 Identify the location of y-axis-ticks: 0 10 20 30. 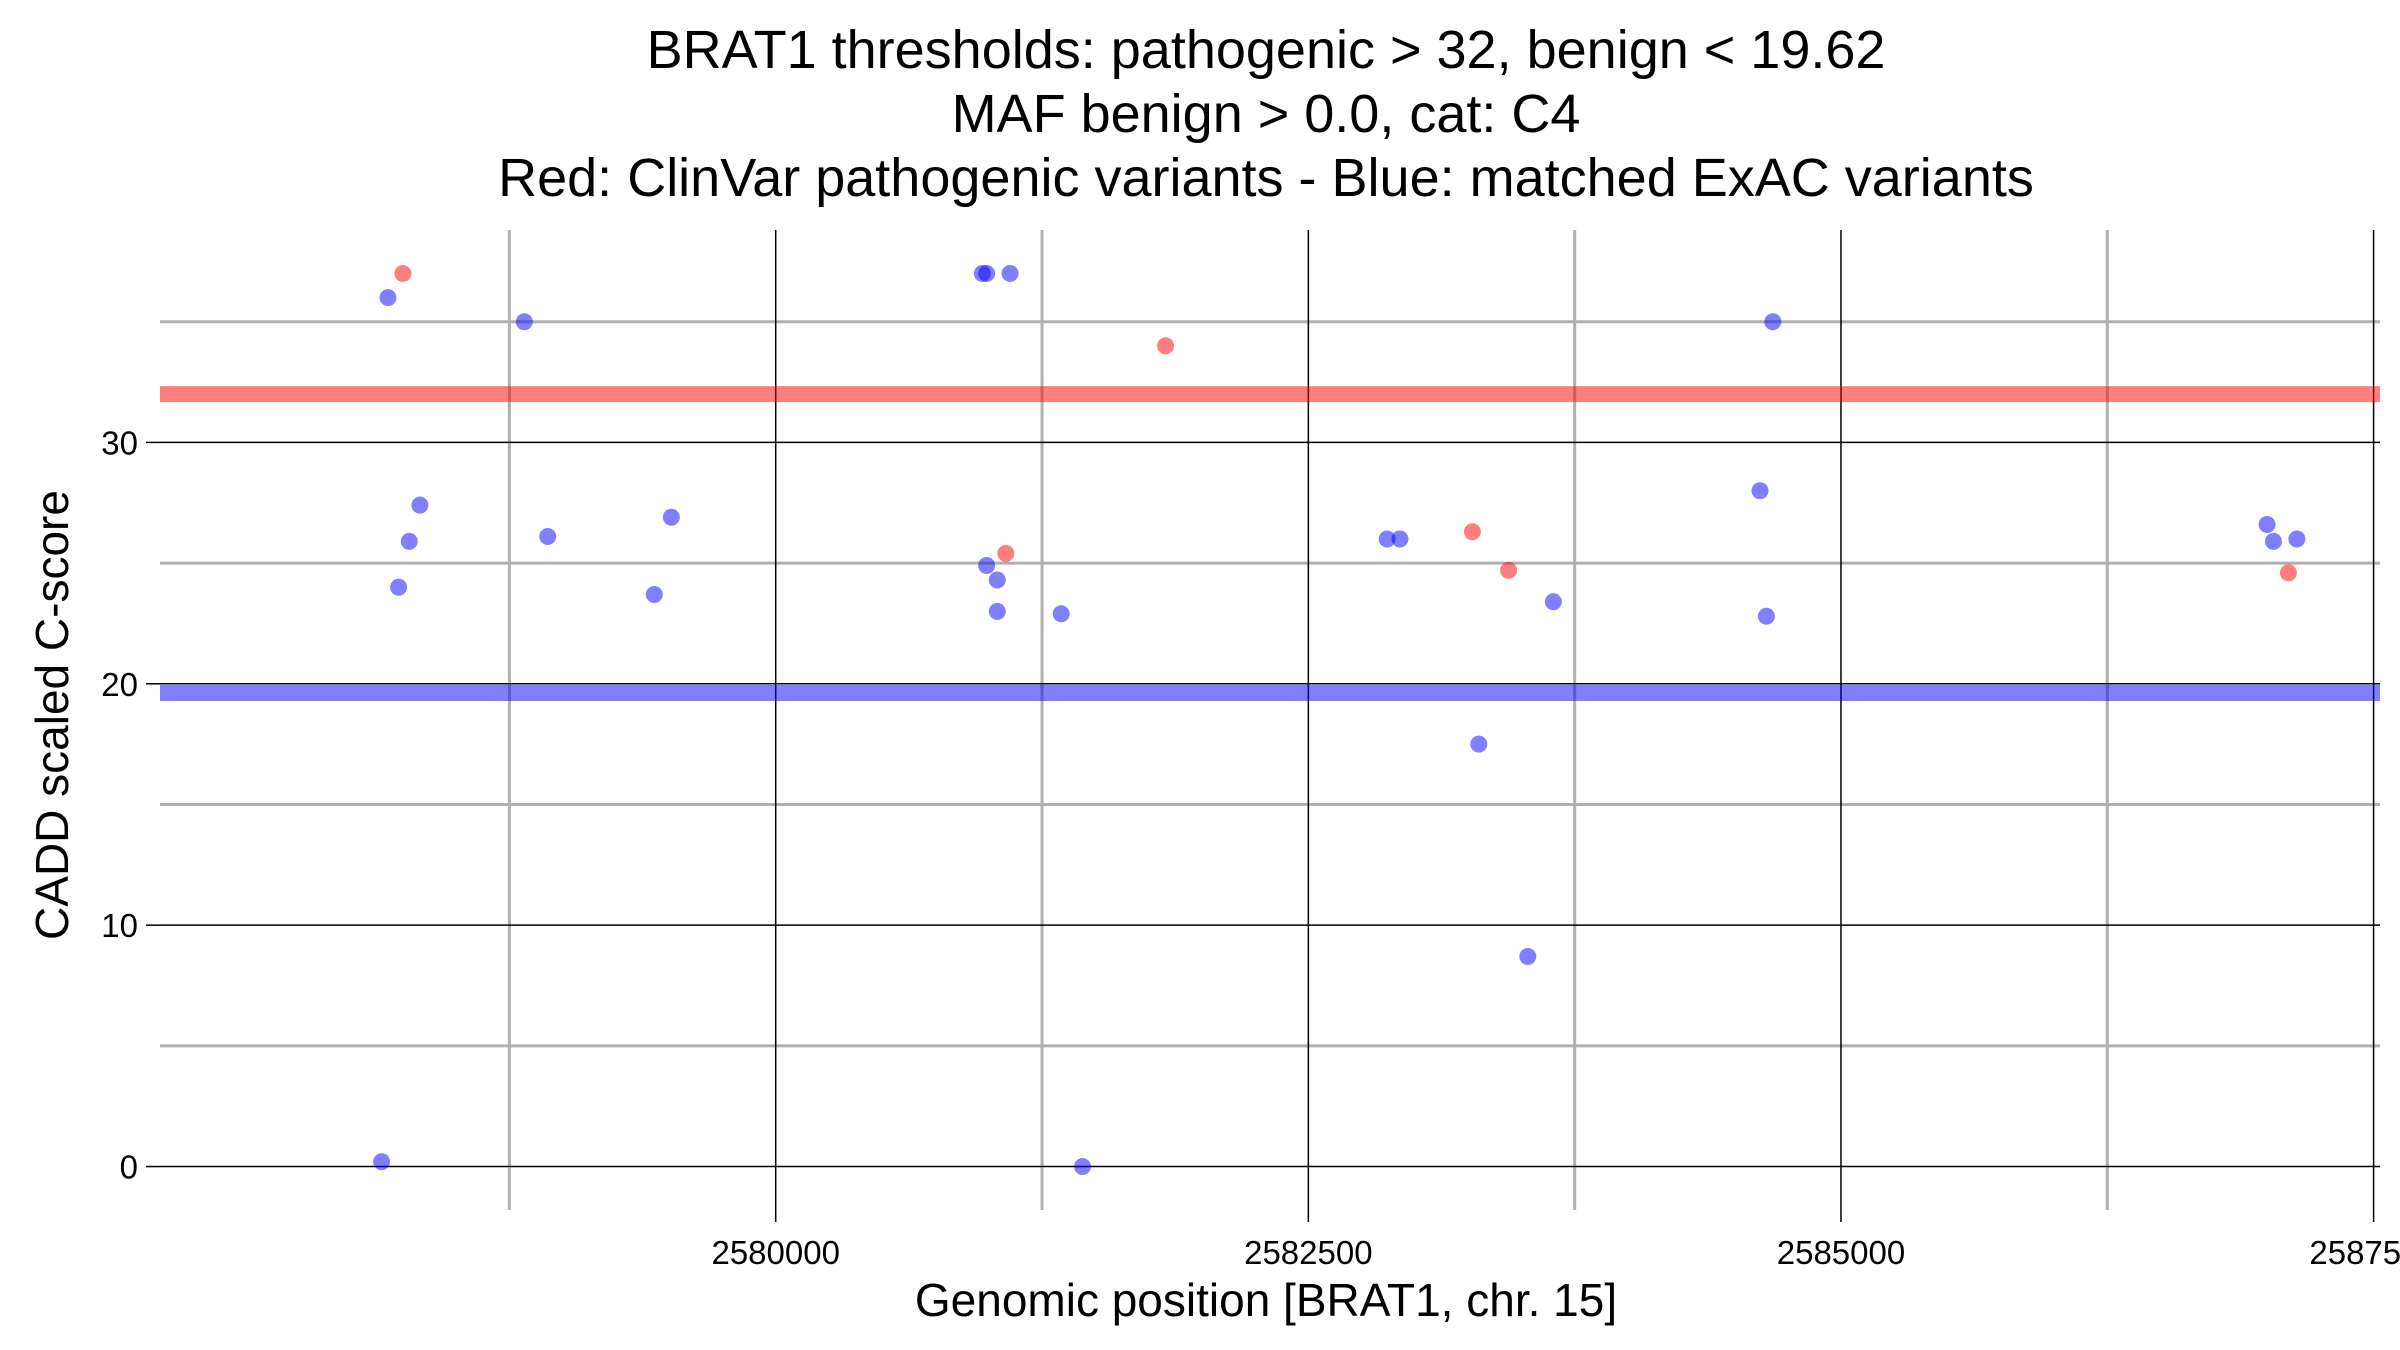
(130, 805).